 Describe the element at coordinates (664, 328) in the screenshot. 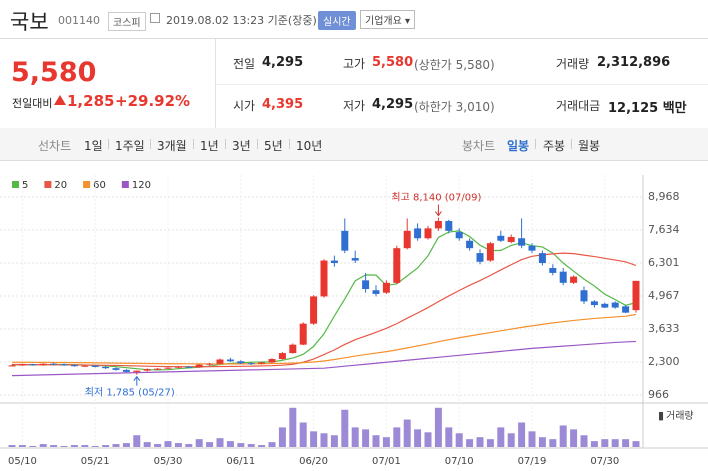

I see `y-tick-label: 3,633` at that location.